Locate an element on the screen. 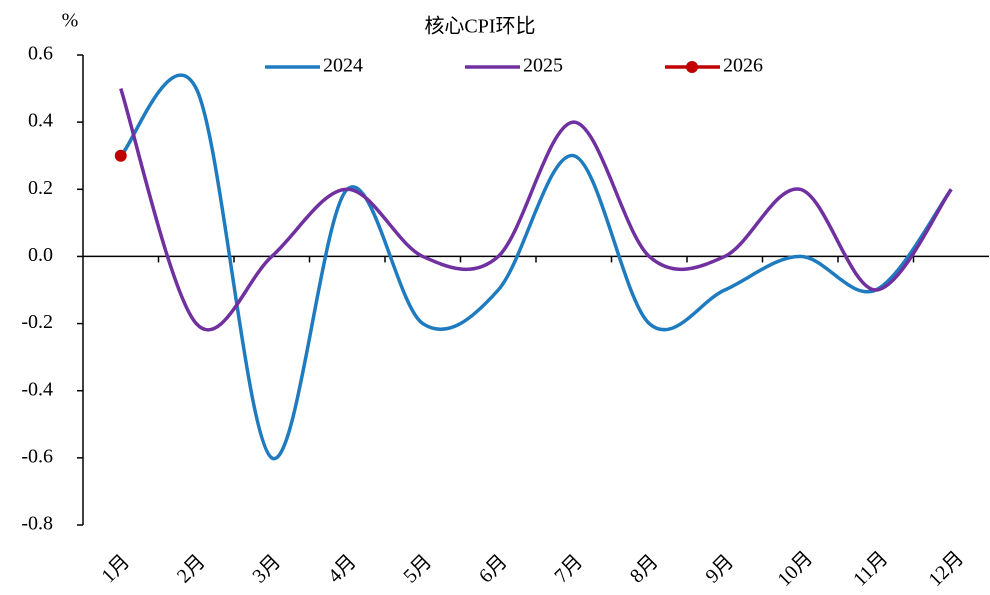 The image size is (990, 595). y-tick-label: 0.0 is located at coordinates (40, 255).